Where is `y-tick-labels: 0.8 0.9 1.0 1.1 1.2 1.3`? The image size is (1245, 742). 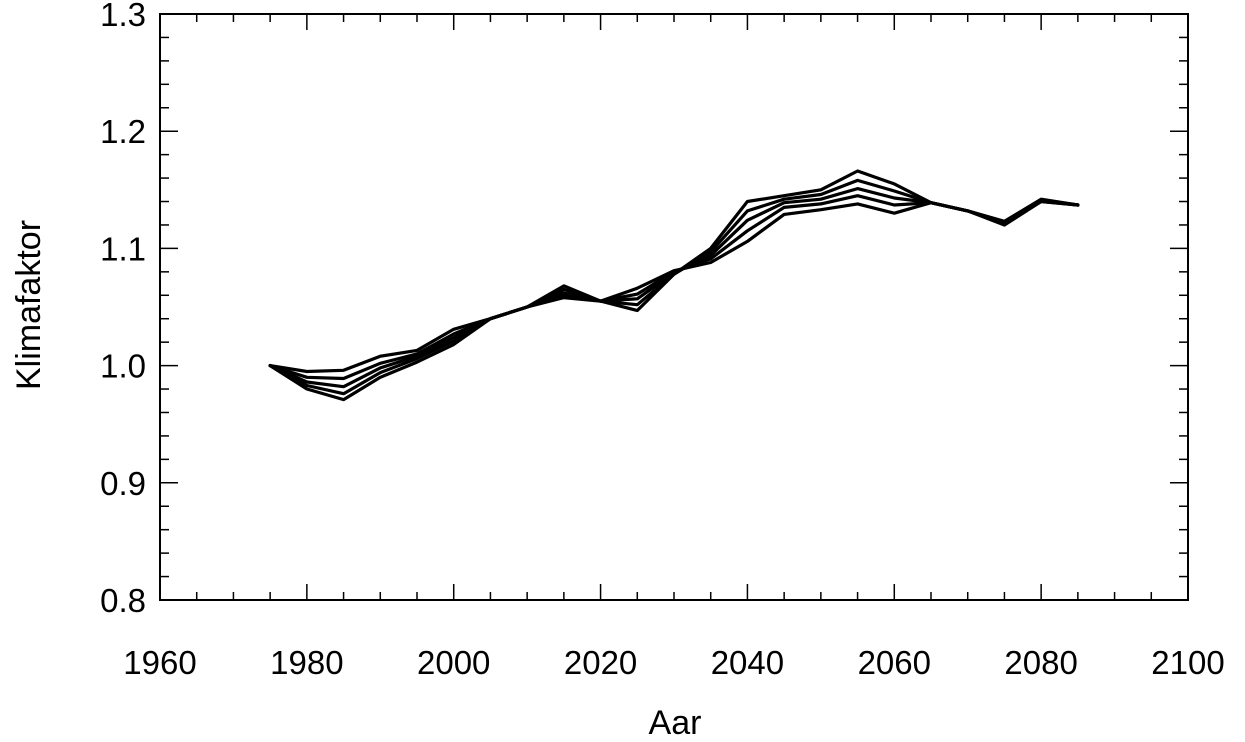 y-tick-labels: 0.8 0.9 1.0 1.1 1.2 1.3 is located at coordinates (123, 309).